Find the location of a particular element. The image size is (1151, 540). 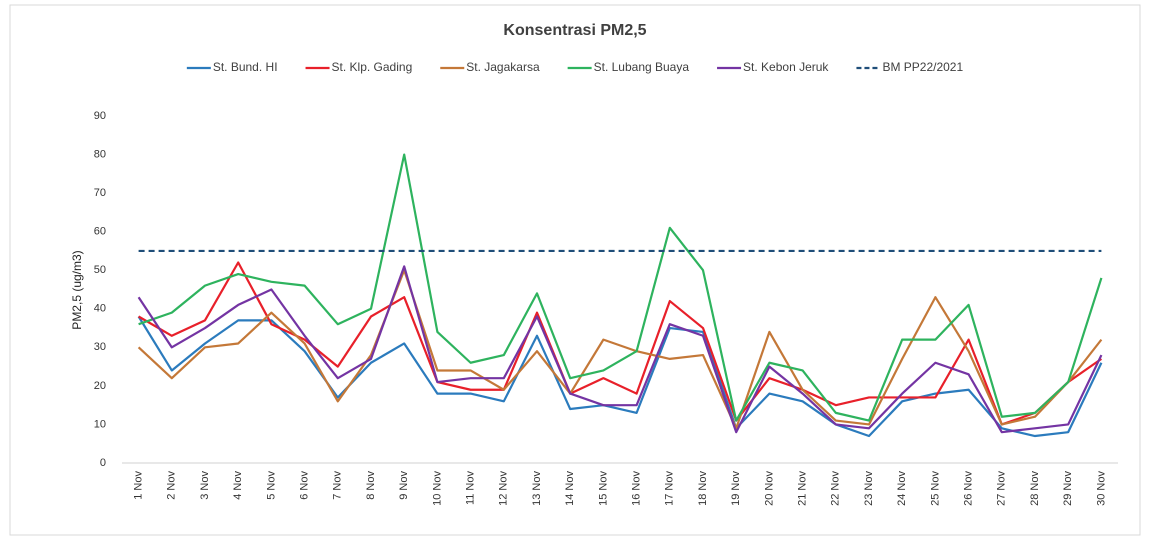

x-tick-label: 5 Nov is located at coordinates (271, 485).